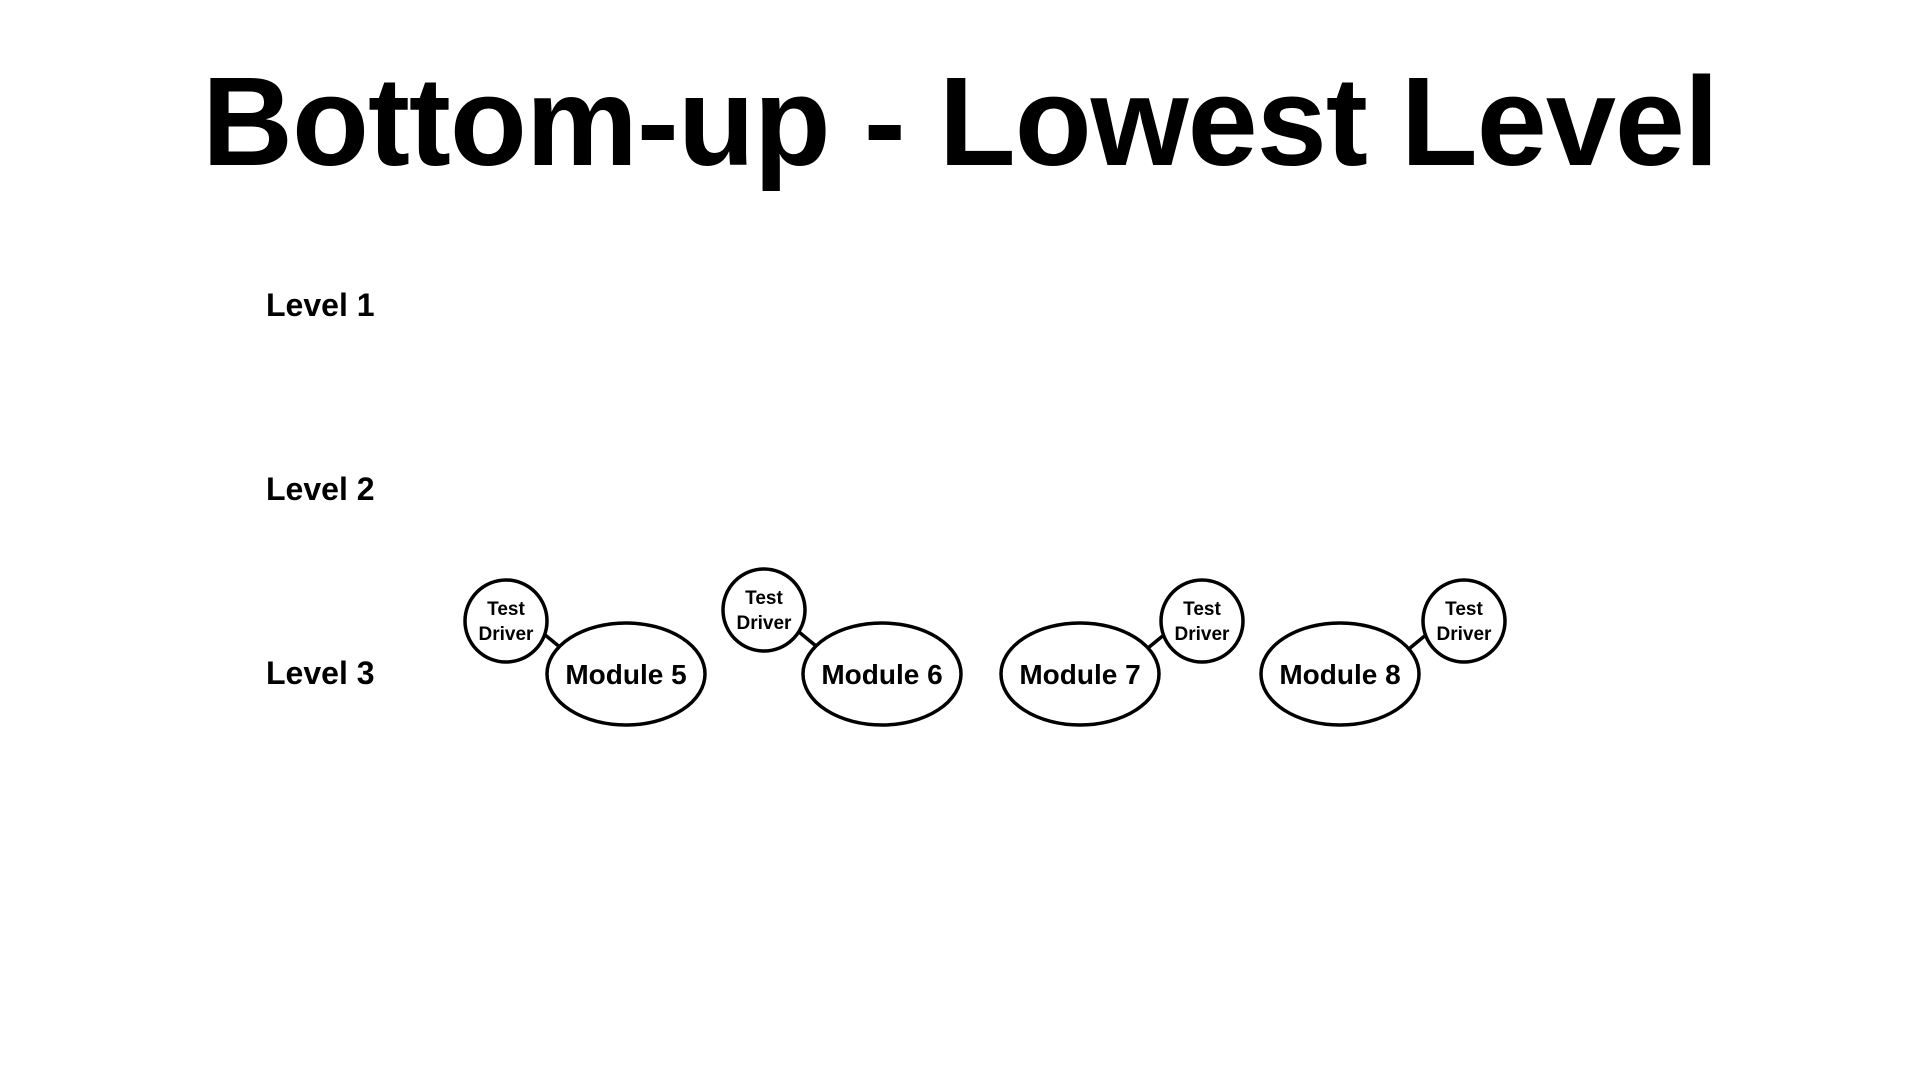 The width and height of the screenshot is (1920, 1080). I want to click on module-7-group: Module 7 Test Driver, so click(1122, 652).